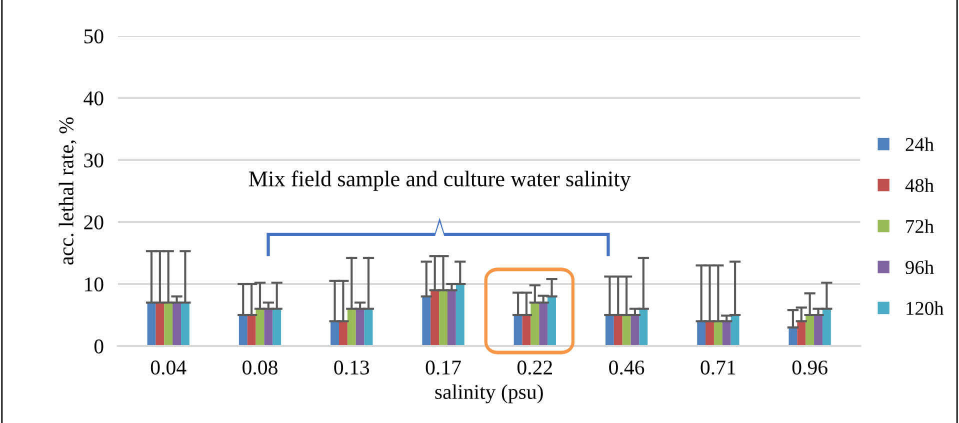 The image size is (959, 423). Describe the element at coordinates (67, 191) in the screenshot. I see `y-axis-title: acc. lethal rate, %` at that location.